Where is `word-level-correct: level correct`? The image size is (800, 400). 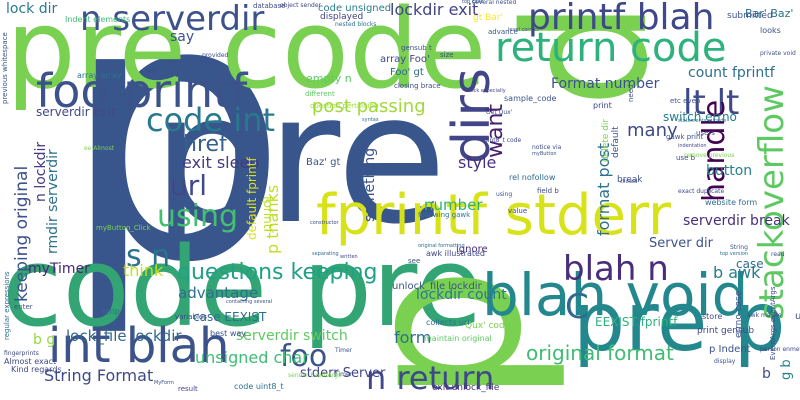
word-level-correct: level correct is located at coordinates (523, 30).